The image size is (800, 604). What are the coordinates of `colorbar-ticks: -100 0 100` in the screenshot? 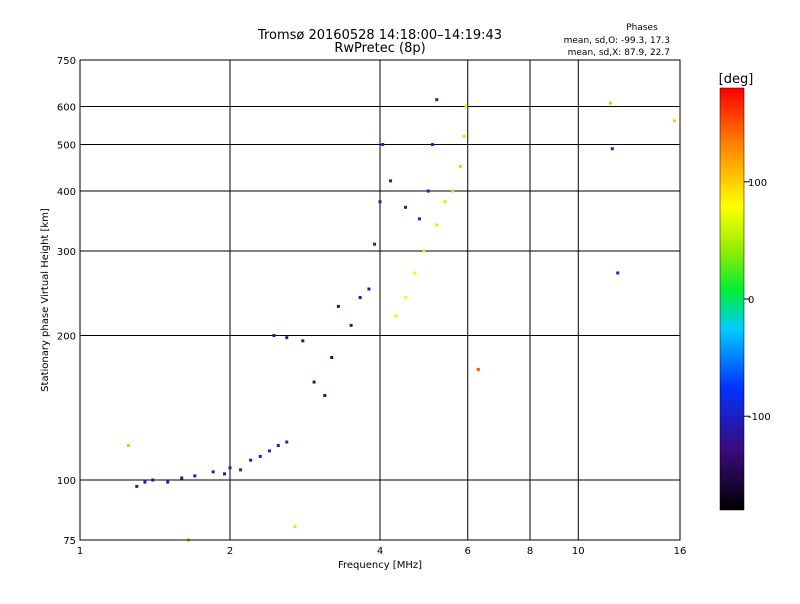 It's located at (757, 300).